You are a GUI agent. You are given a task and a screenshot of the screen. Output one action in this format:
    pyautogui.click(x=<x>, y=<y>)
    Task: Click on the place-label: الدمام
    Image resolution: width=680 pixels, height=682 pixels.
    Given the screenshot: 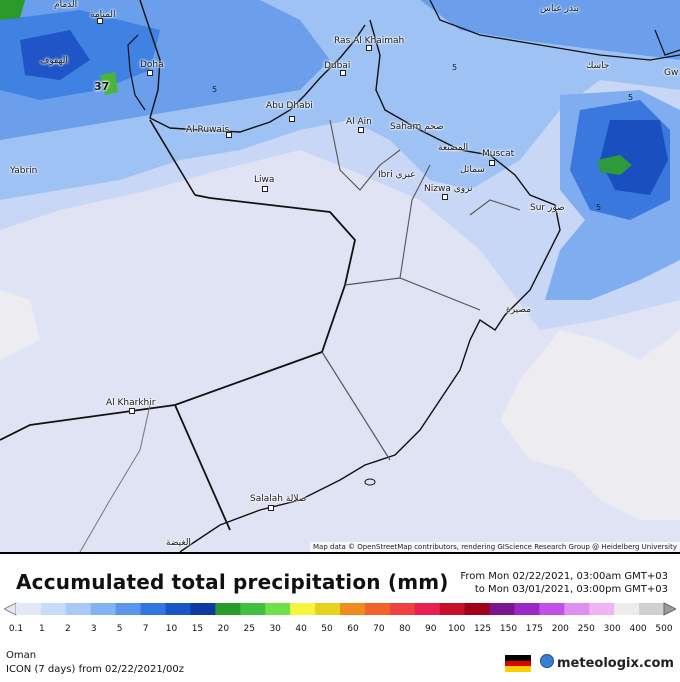 What is the action you would take?
    pyautogui.click(x=66, y=5)
    